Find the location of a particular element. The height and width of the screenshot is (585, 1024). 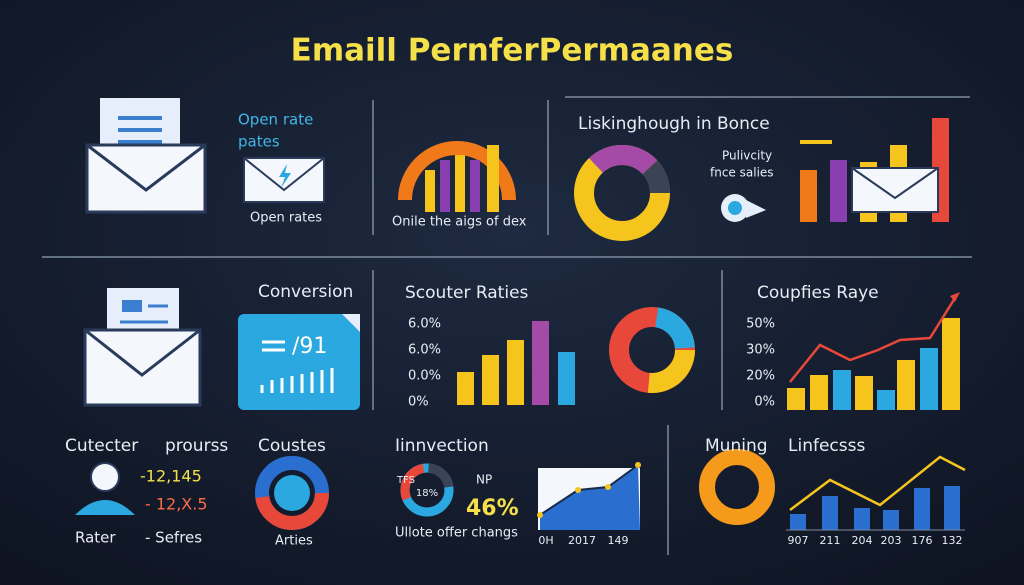

card is located at coordinates (299, 362).